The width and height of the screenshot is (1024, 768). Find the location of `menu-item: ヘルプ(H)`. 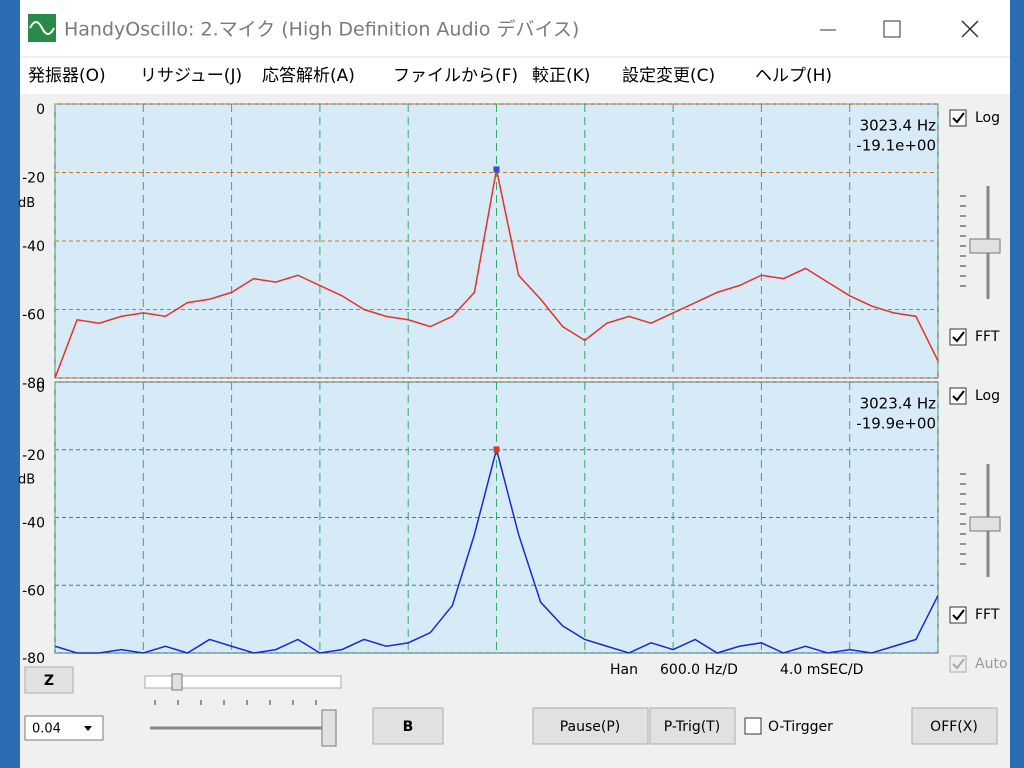

menu-item: ヘルプ(H) is located at coordinates (793, 76).